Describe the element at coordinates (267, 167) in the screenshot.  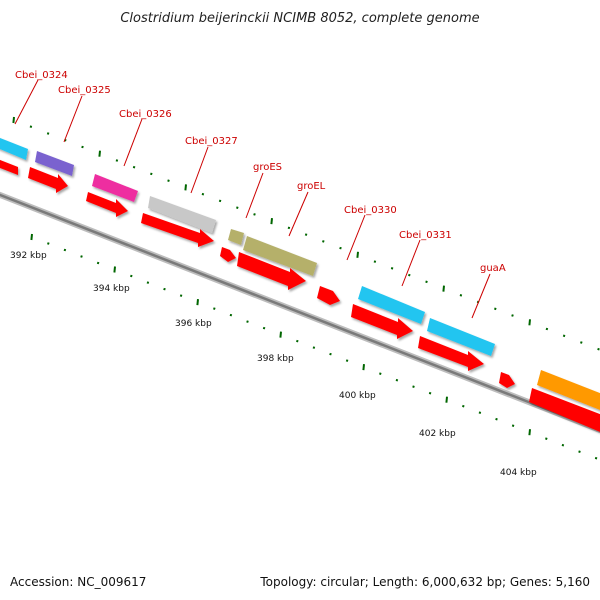
I see `gene-label-text: groES` at that location.